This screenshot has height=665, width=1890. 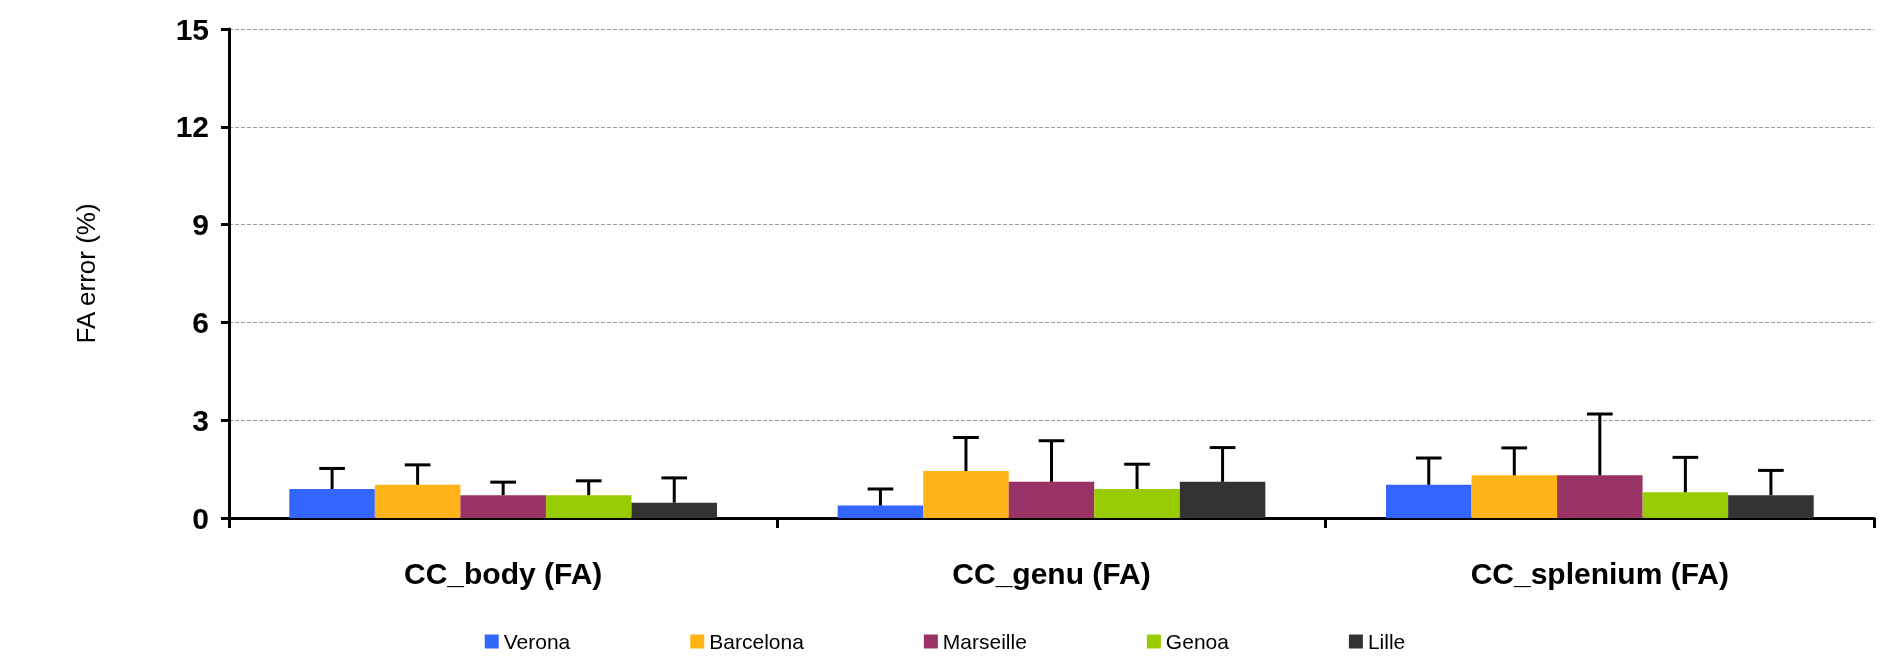 What do you see at coordinates (1386, 641) in the screenshot?
I see `legend-label: Lille` at bounding box center [1386, 641].